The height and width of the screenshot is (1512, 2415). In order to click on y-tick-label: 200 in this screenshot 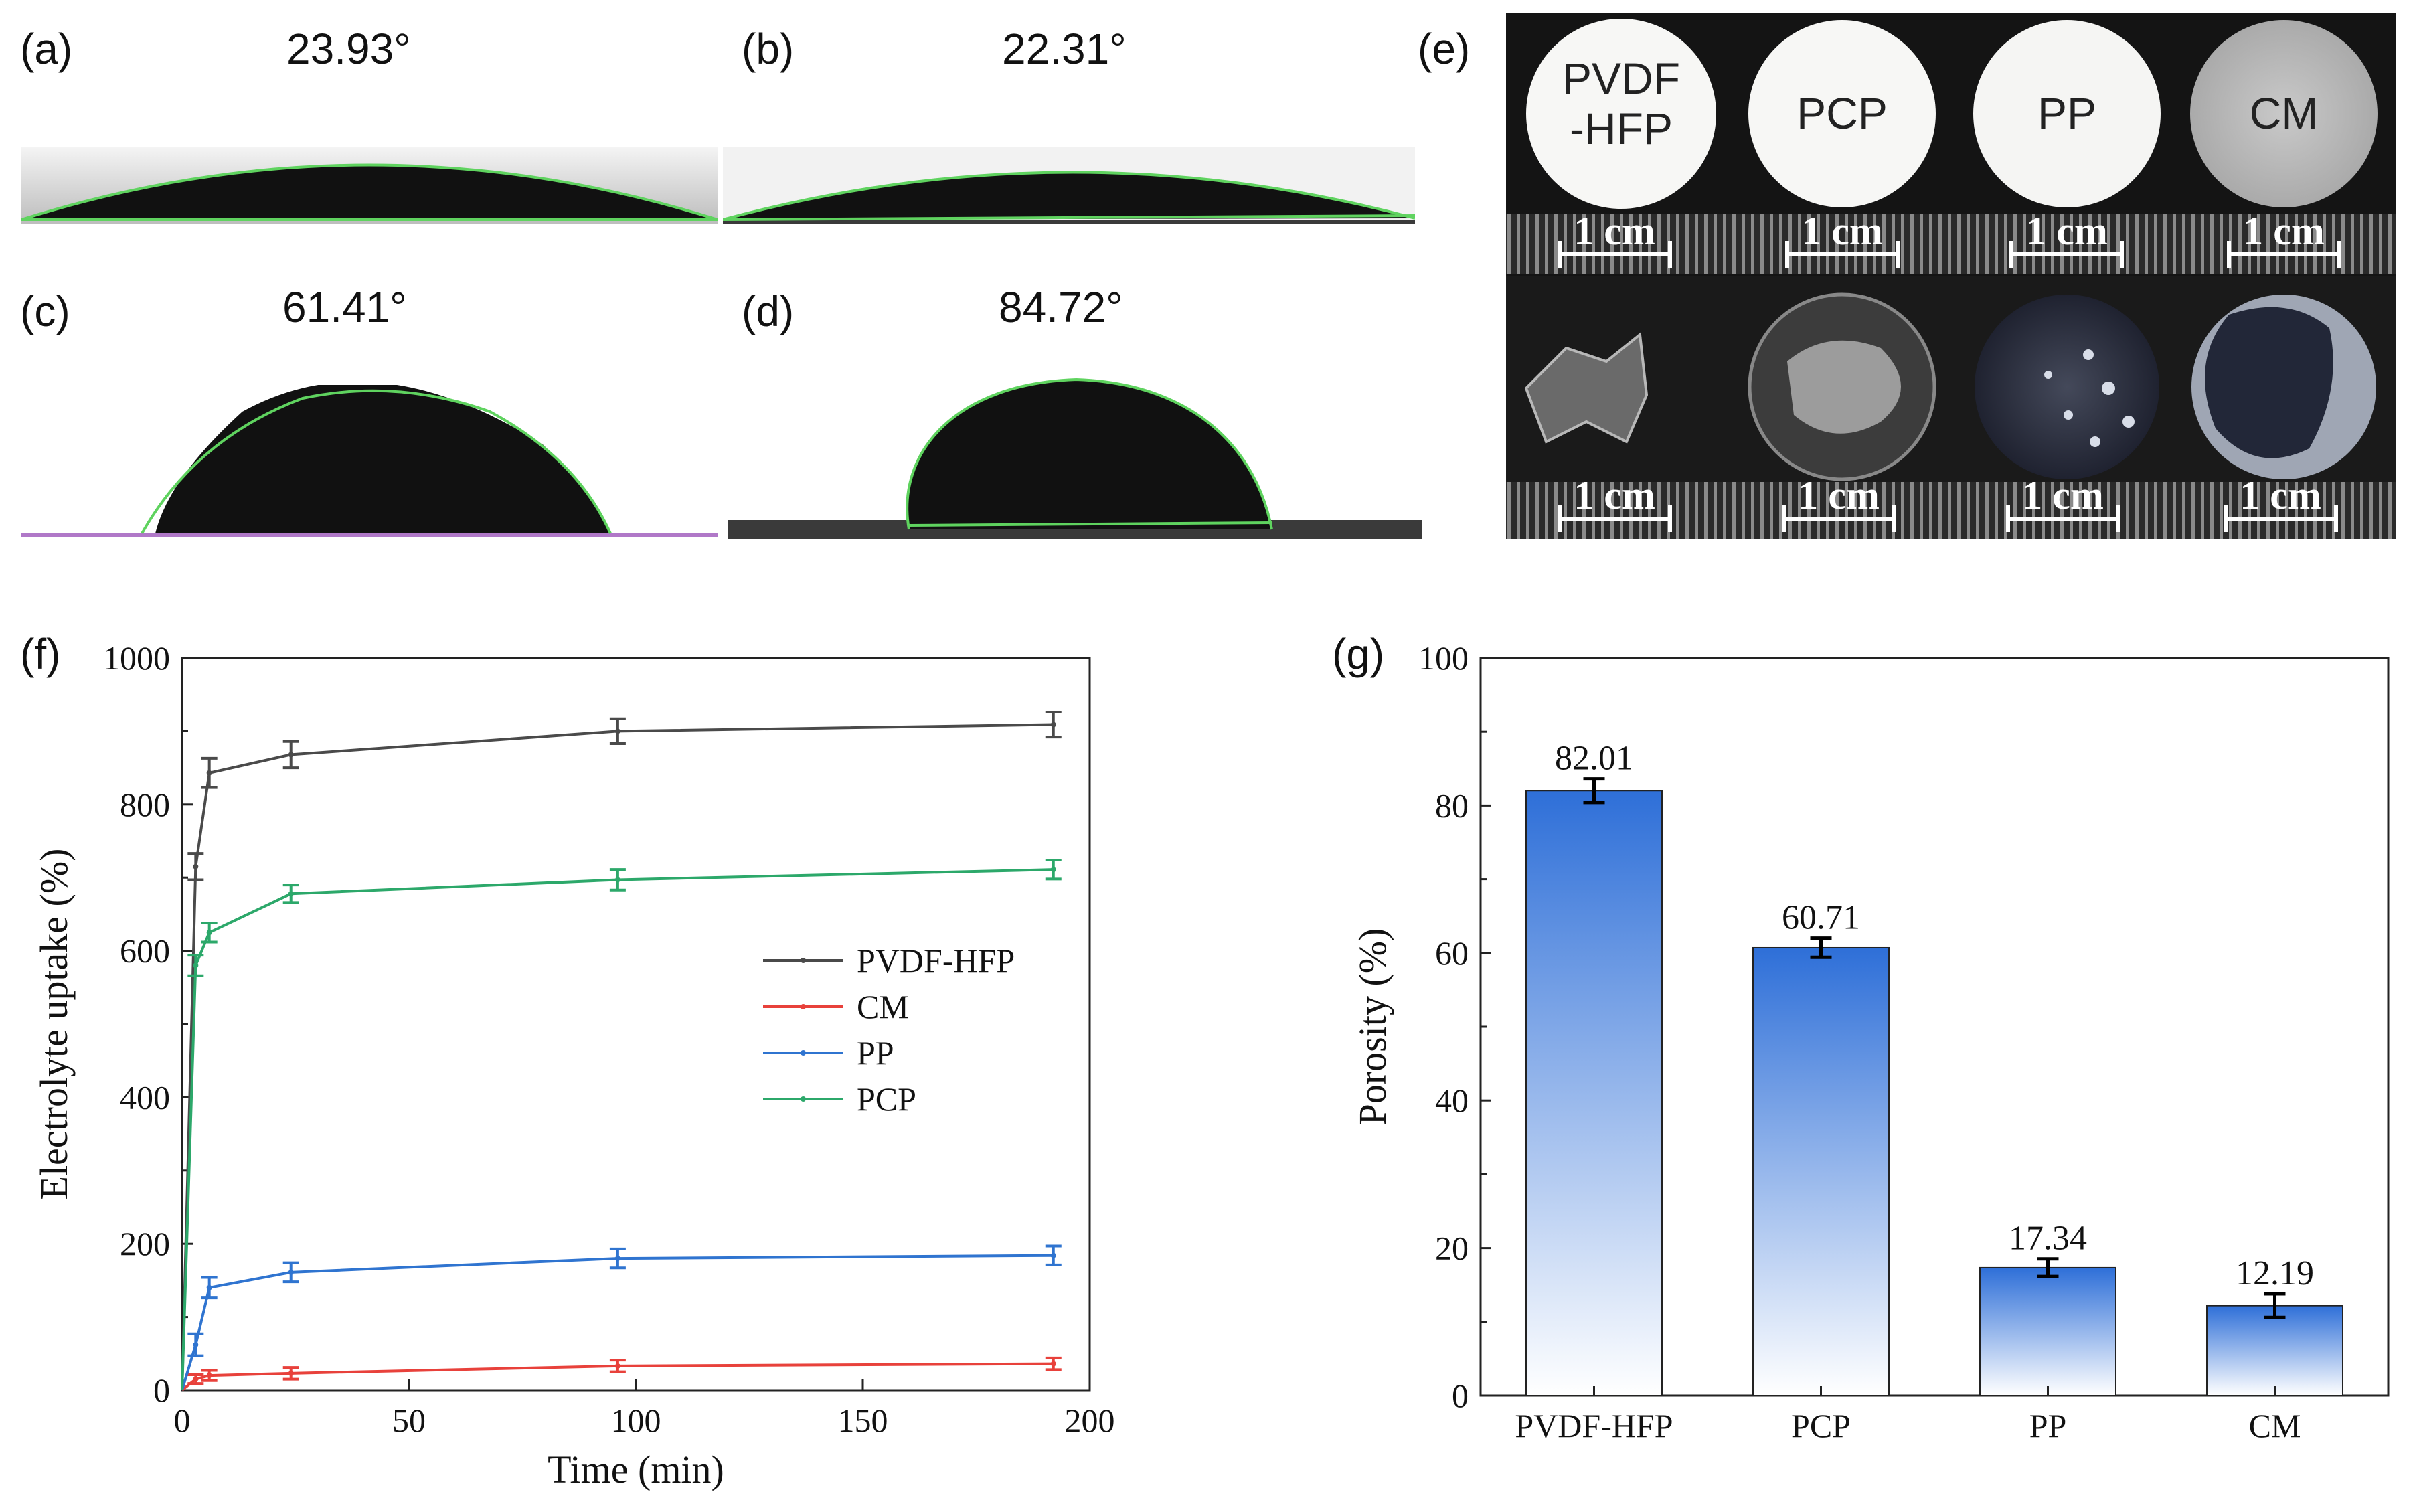, I will do `click(145, 1243)`.